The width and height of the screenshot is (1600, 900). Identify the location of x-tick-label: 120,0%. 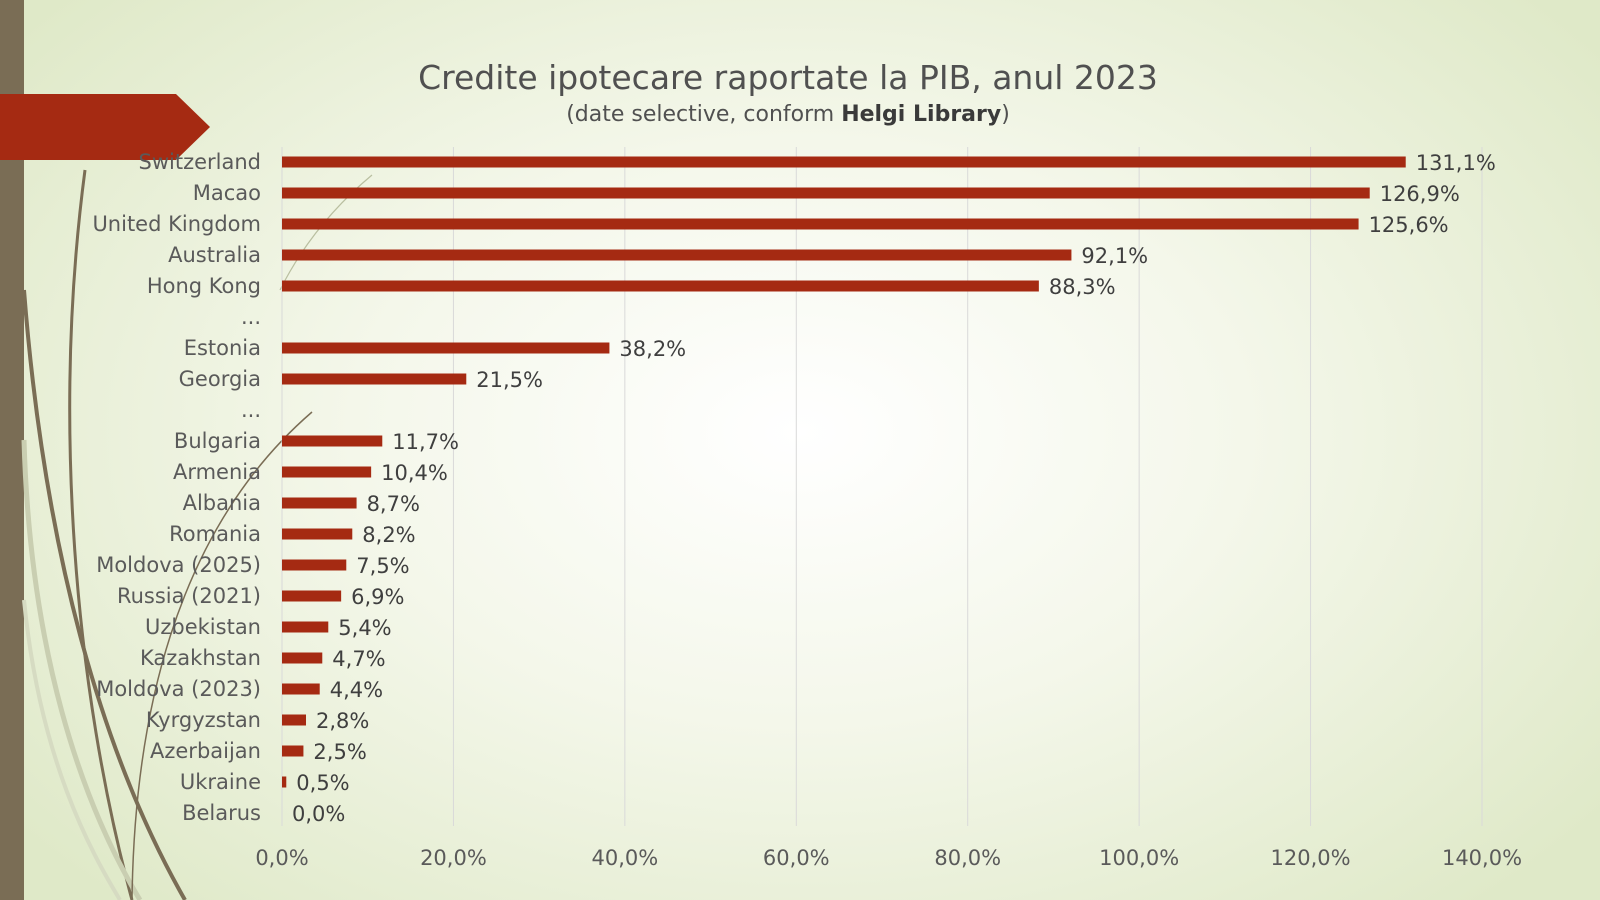
(1311, 858).